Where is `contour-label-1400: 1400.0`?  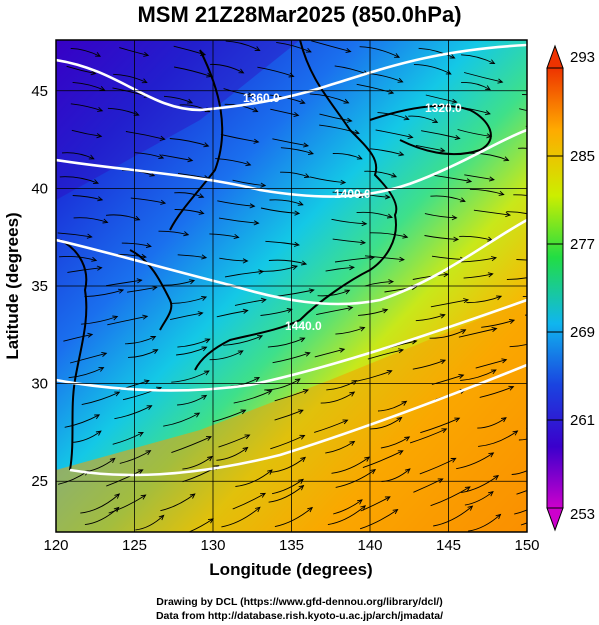
contour-label-1400: 1400.0 is located at coordinates (352, 194).